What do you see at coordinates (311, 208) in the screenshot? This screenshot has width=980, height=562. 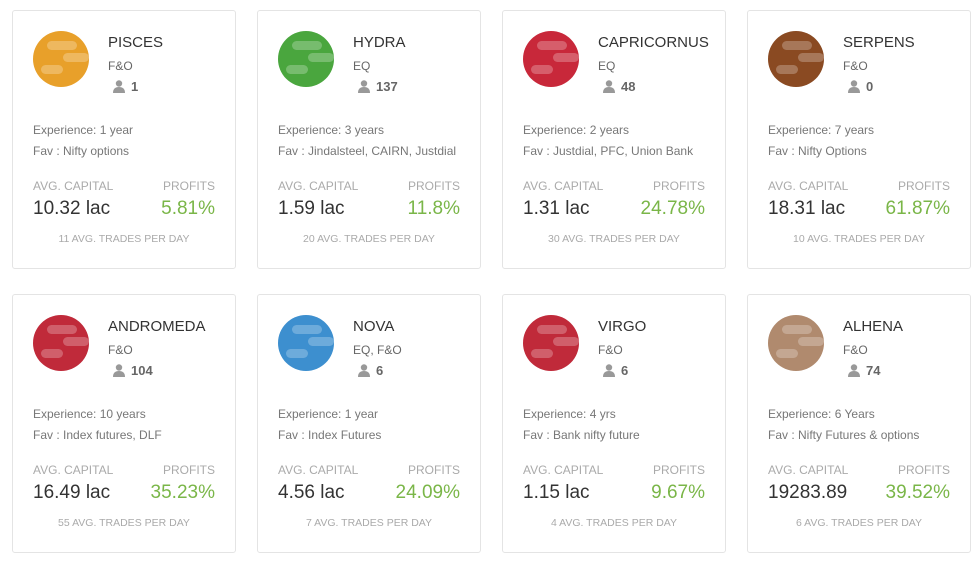 I see `avg-capital: 1.59 lac` at bounding box center [311, 208].